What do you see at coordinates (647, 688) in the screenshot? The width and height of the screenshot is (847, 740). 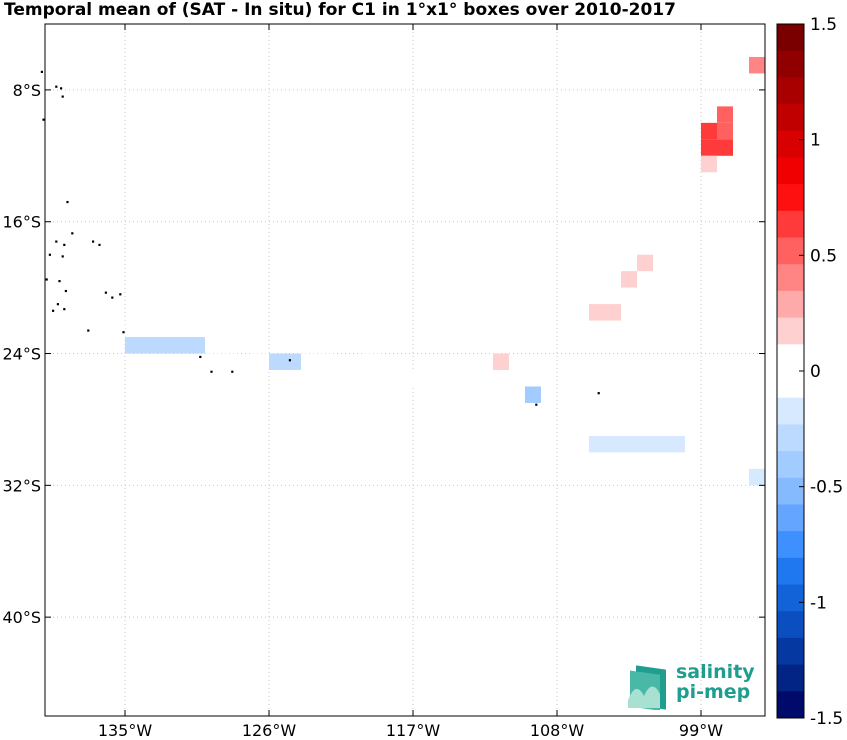 I see `wave-logo-icon` at bounding box center [647, 688].